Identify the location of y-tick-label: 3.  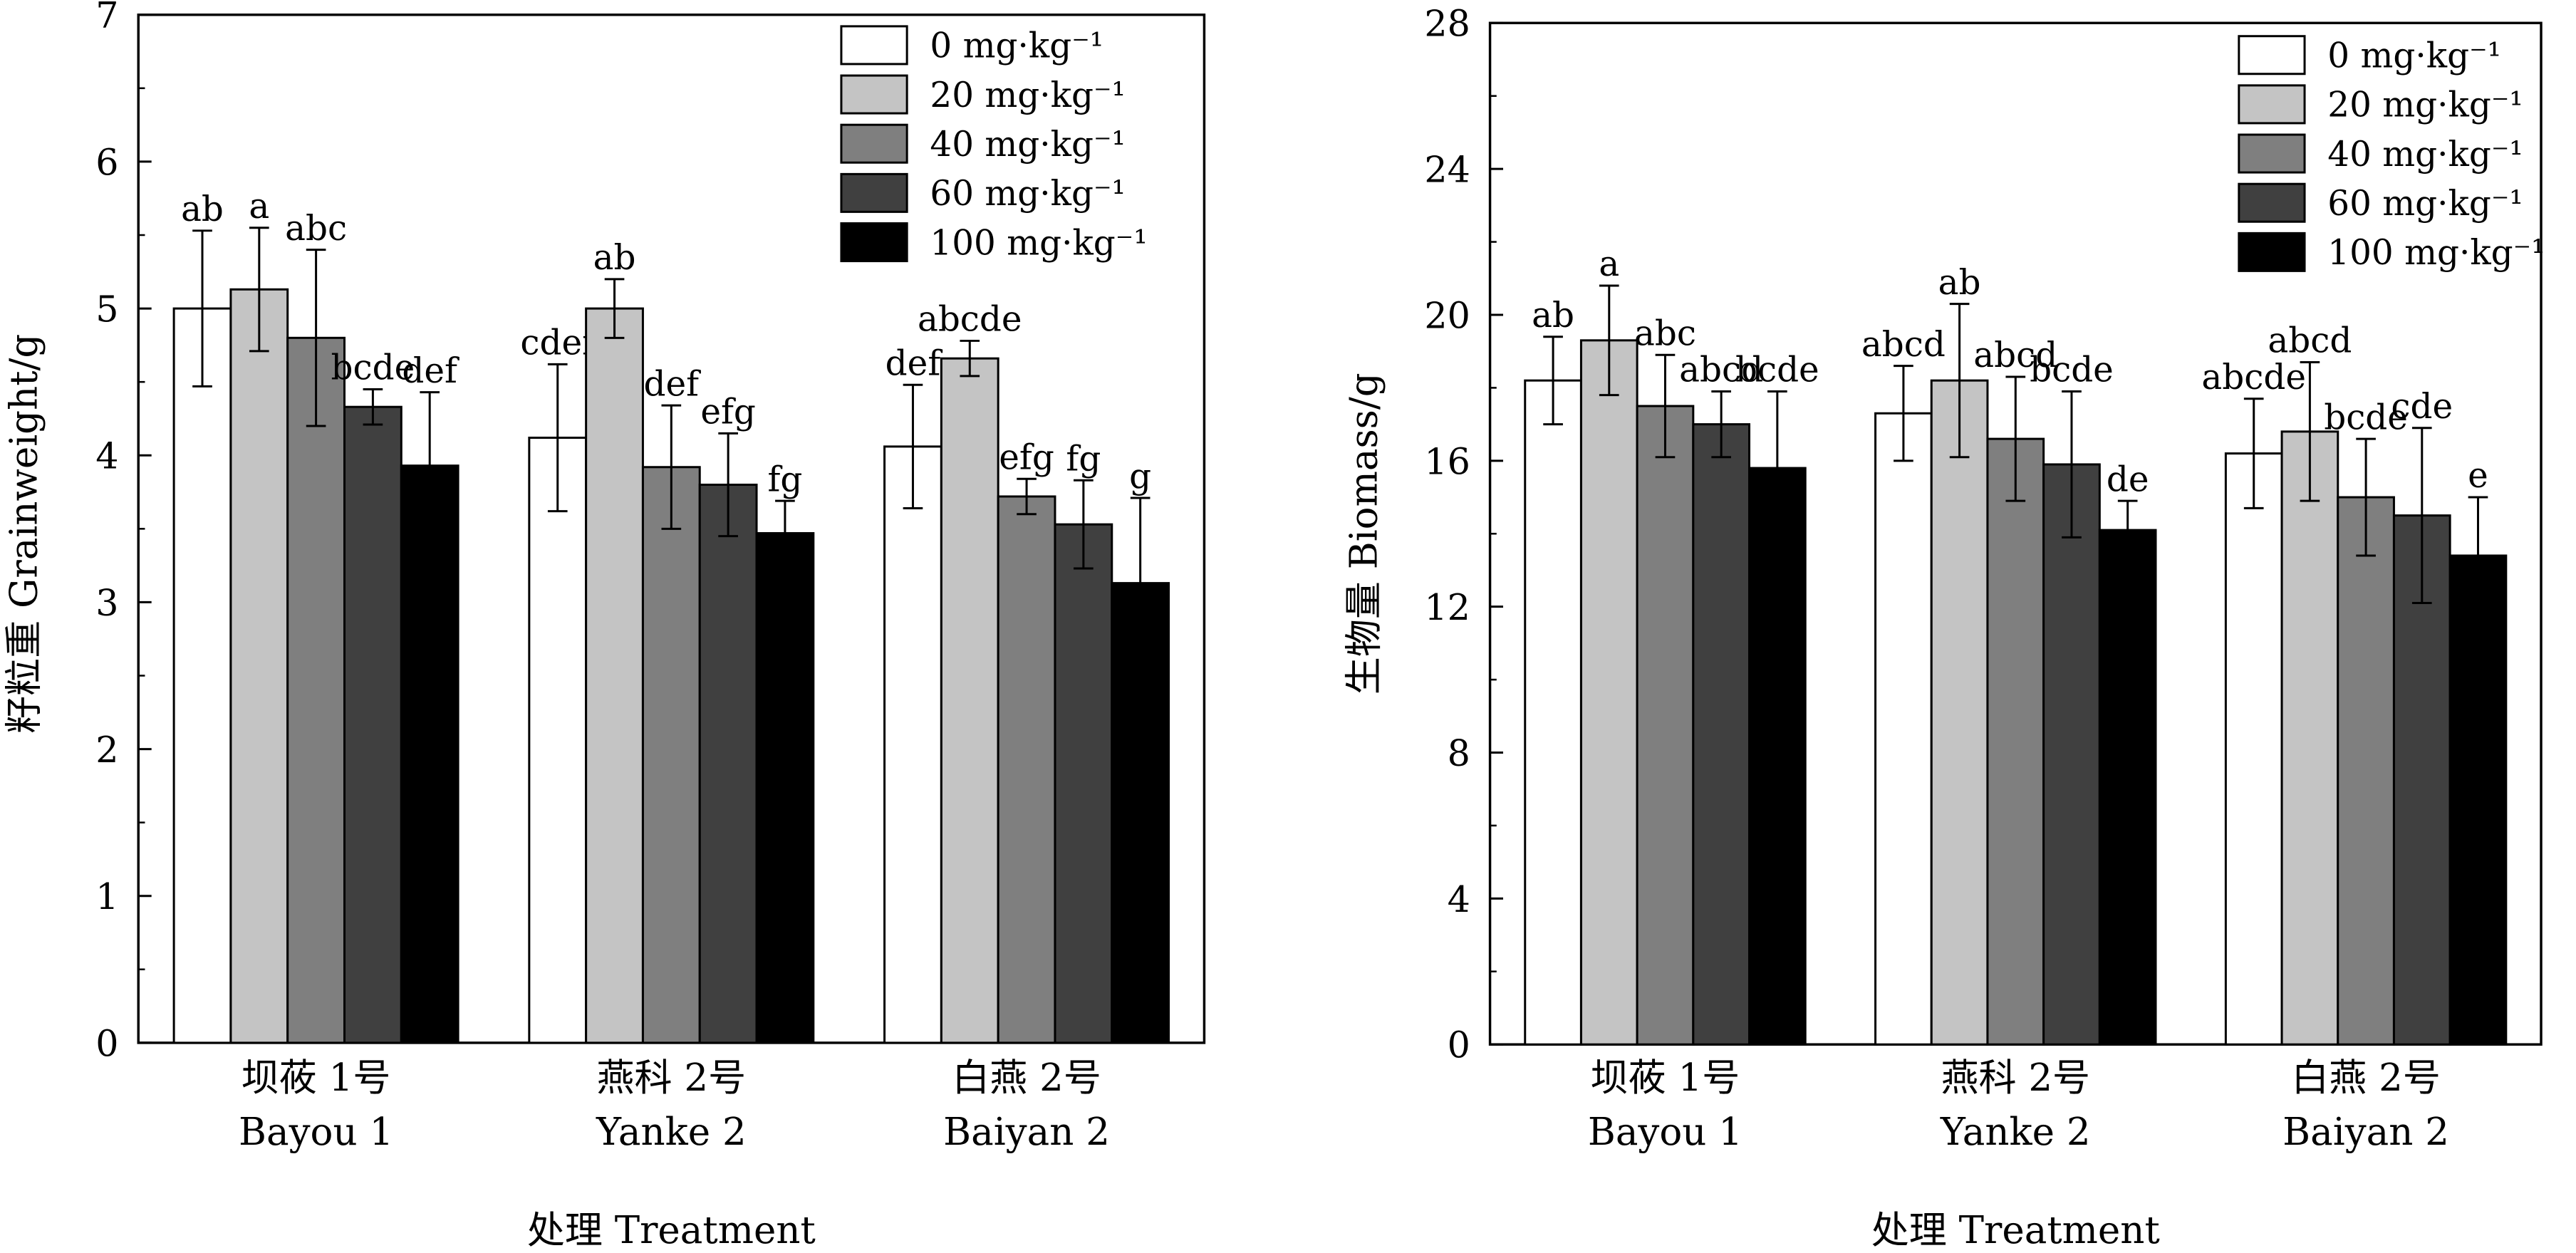
(106, 603).